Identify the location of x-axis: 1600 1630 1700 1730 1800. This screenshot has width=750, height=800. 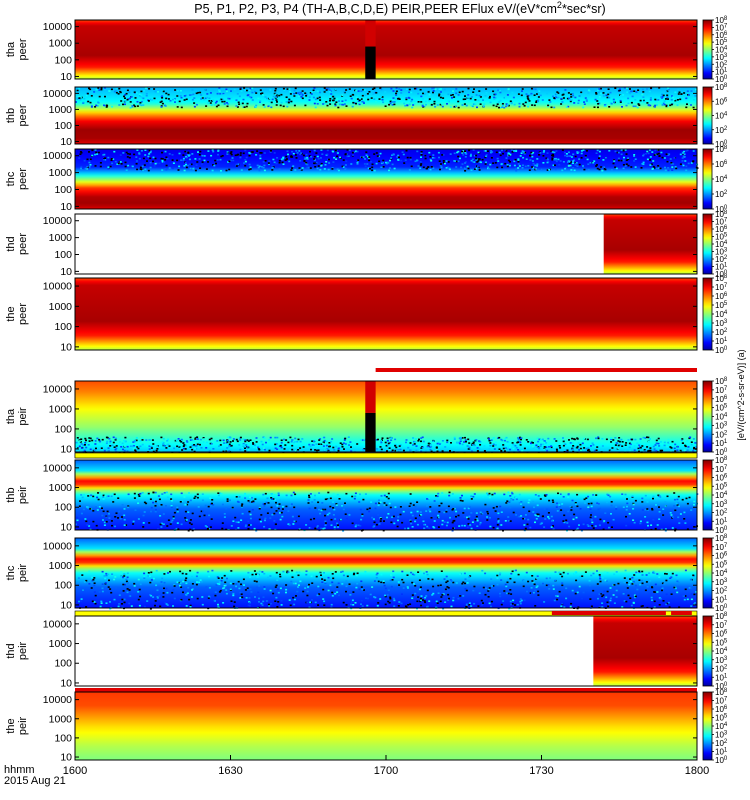
(386, 766).